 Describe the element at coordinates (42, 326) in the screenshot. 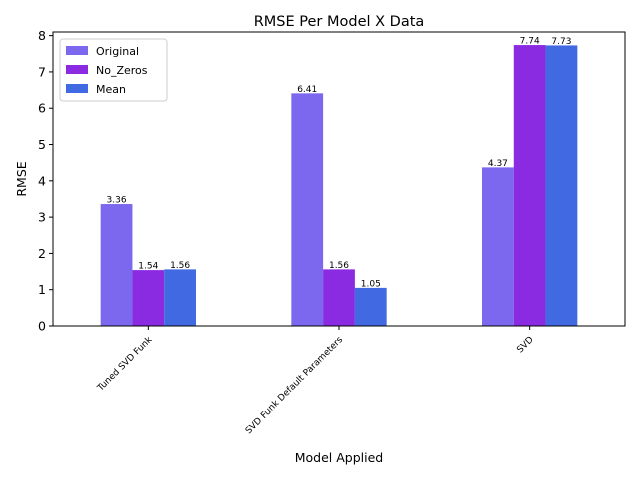

I see `y-tick-label: 0` at that location.